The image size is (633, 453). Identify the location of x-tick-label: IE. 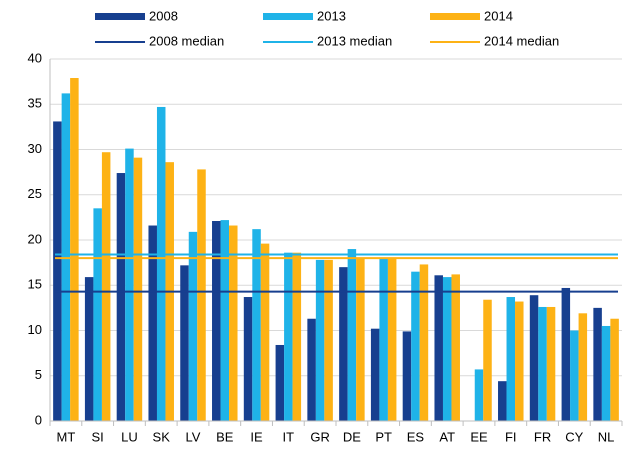
(256, 436).